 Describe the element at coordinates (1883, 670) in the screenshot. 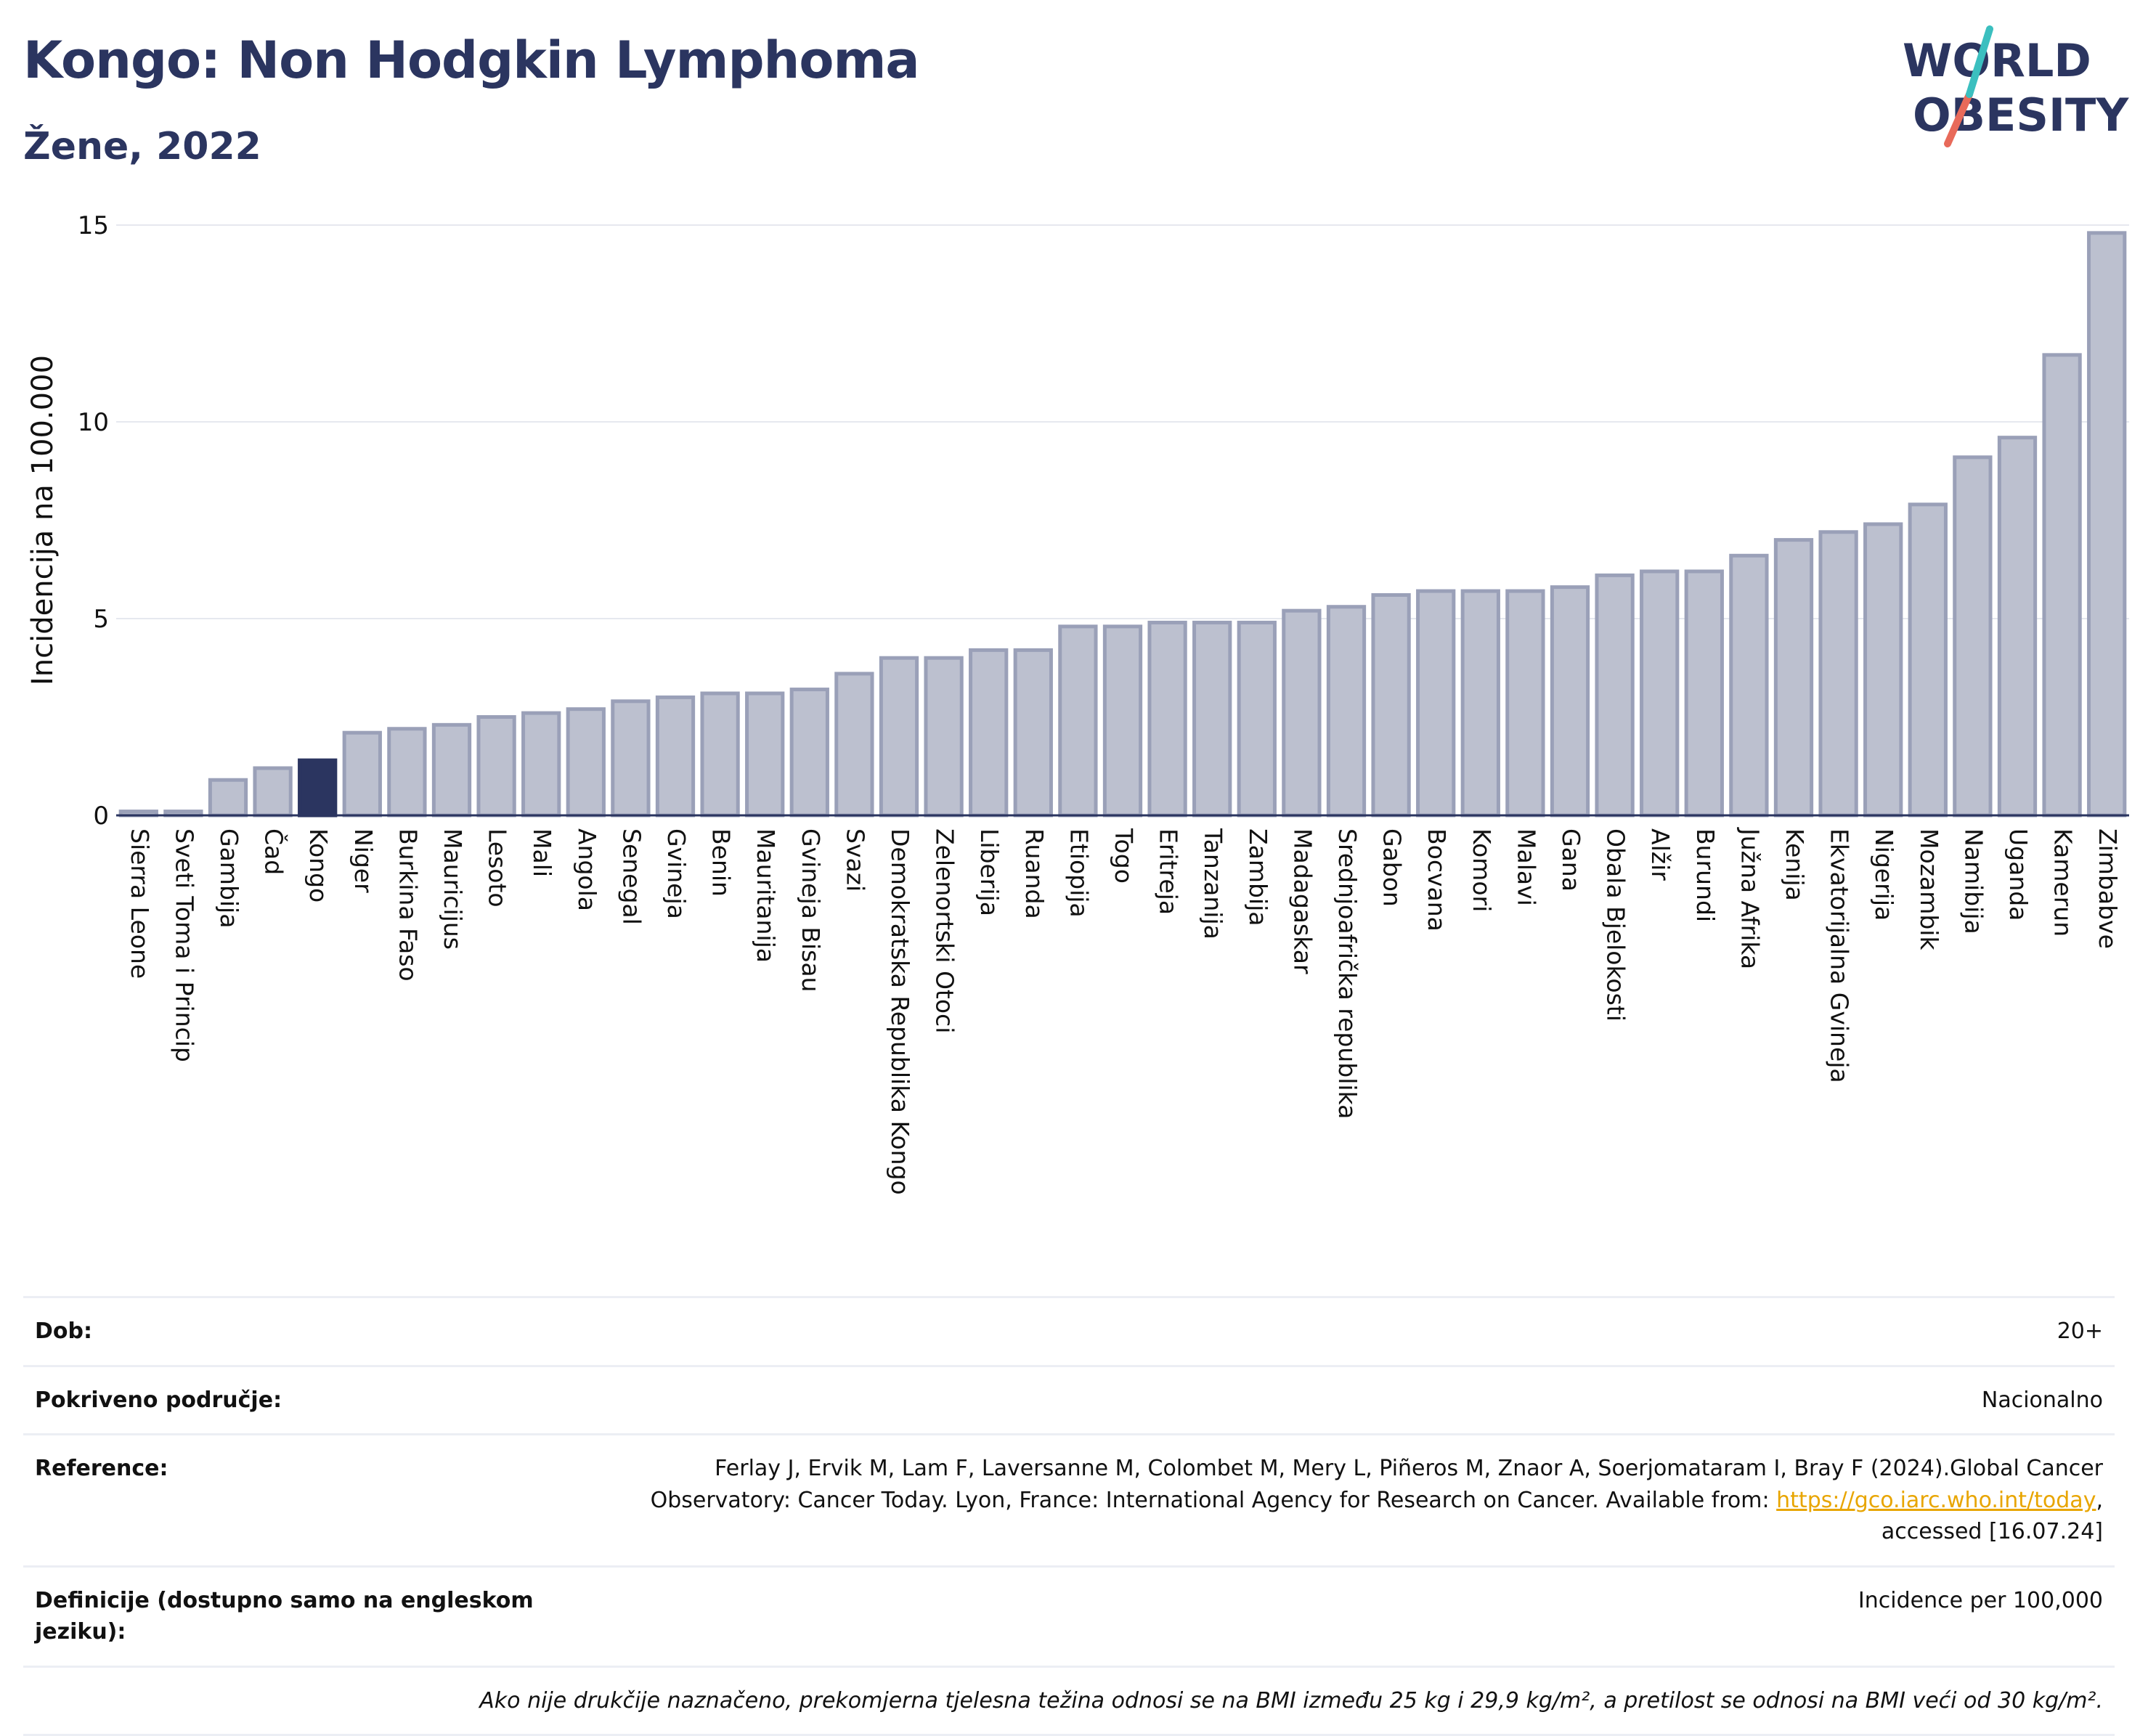

I see `bar-nigerija` at that location.